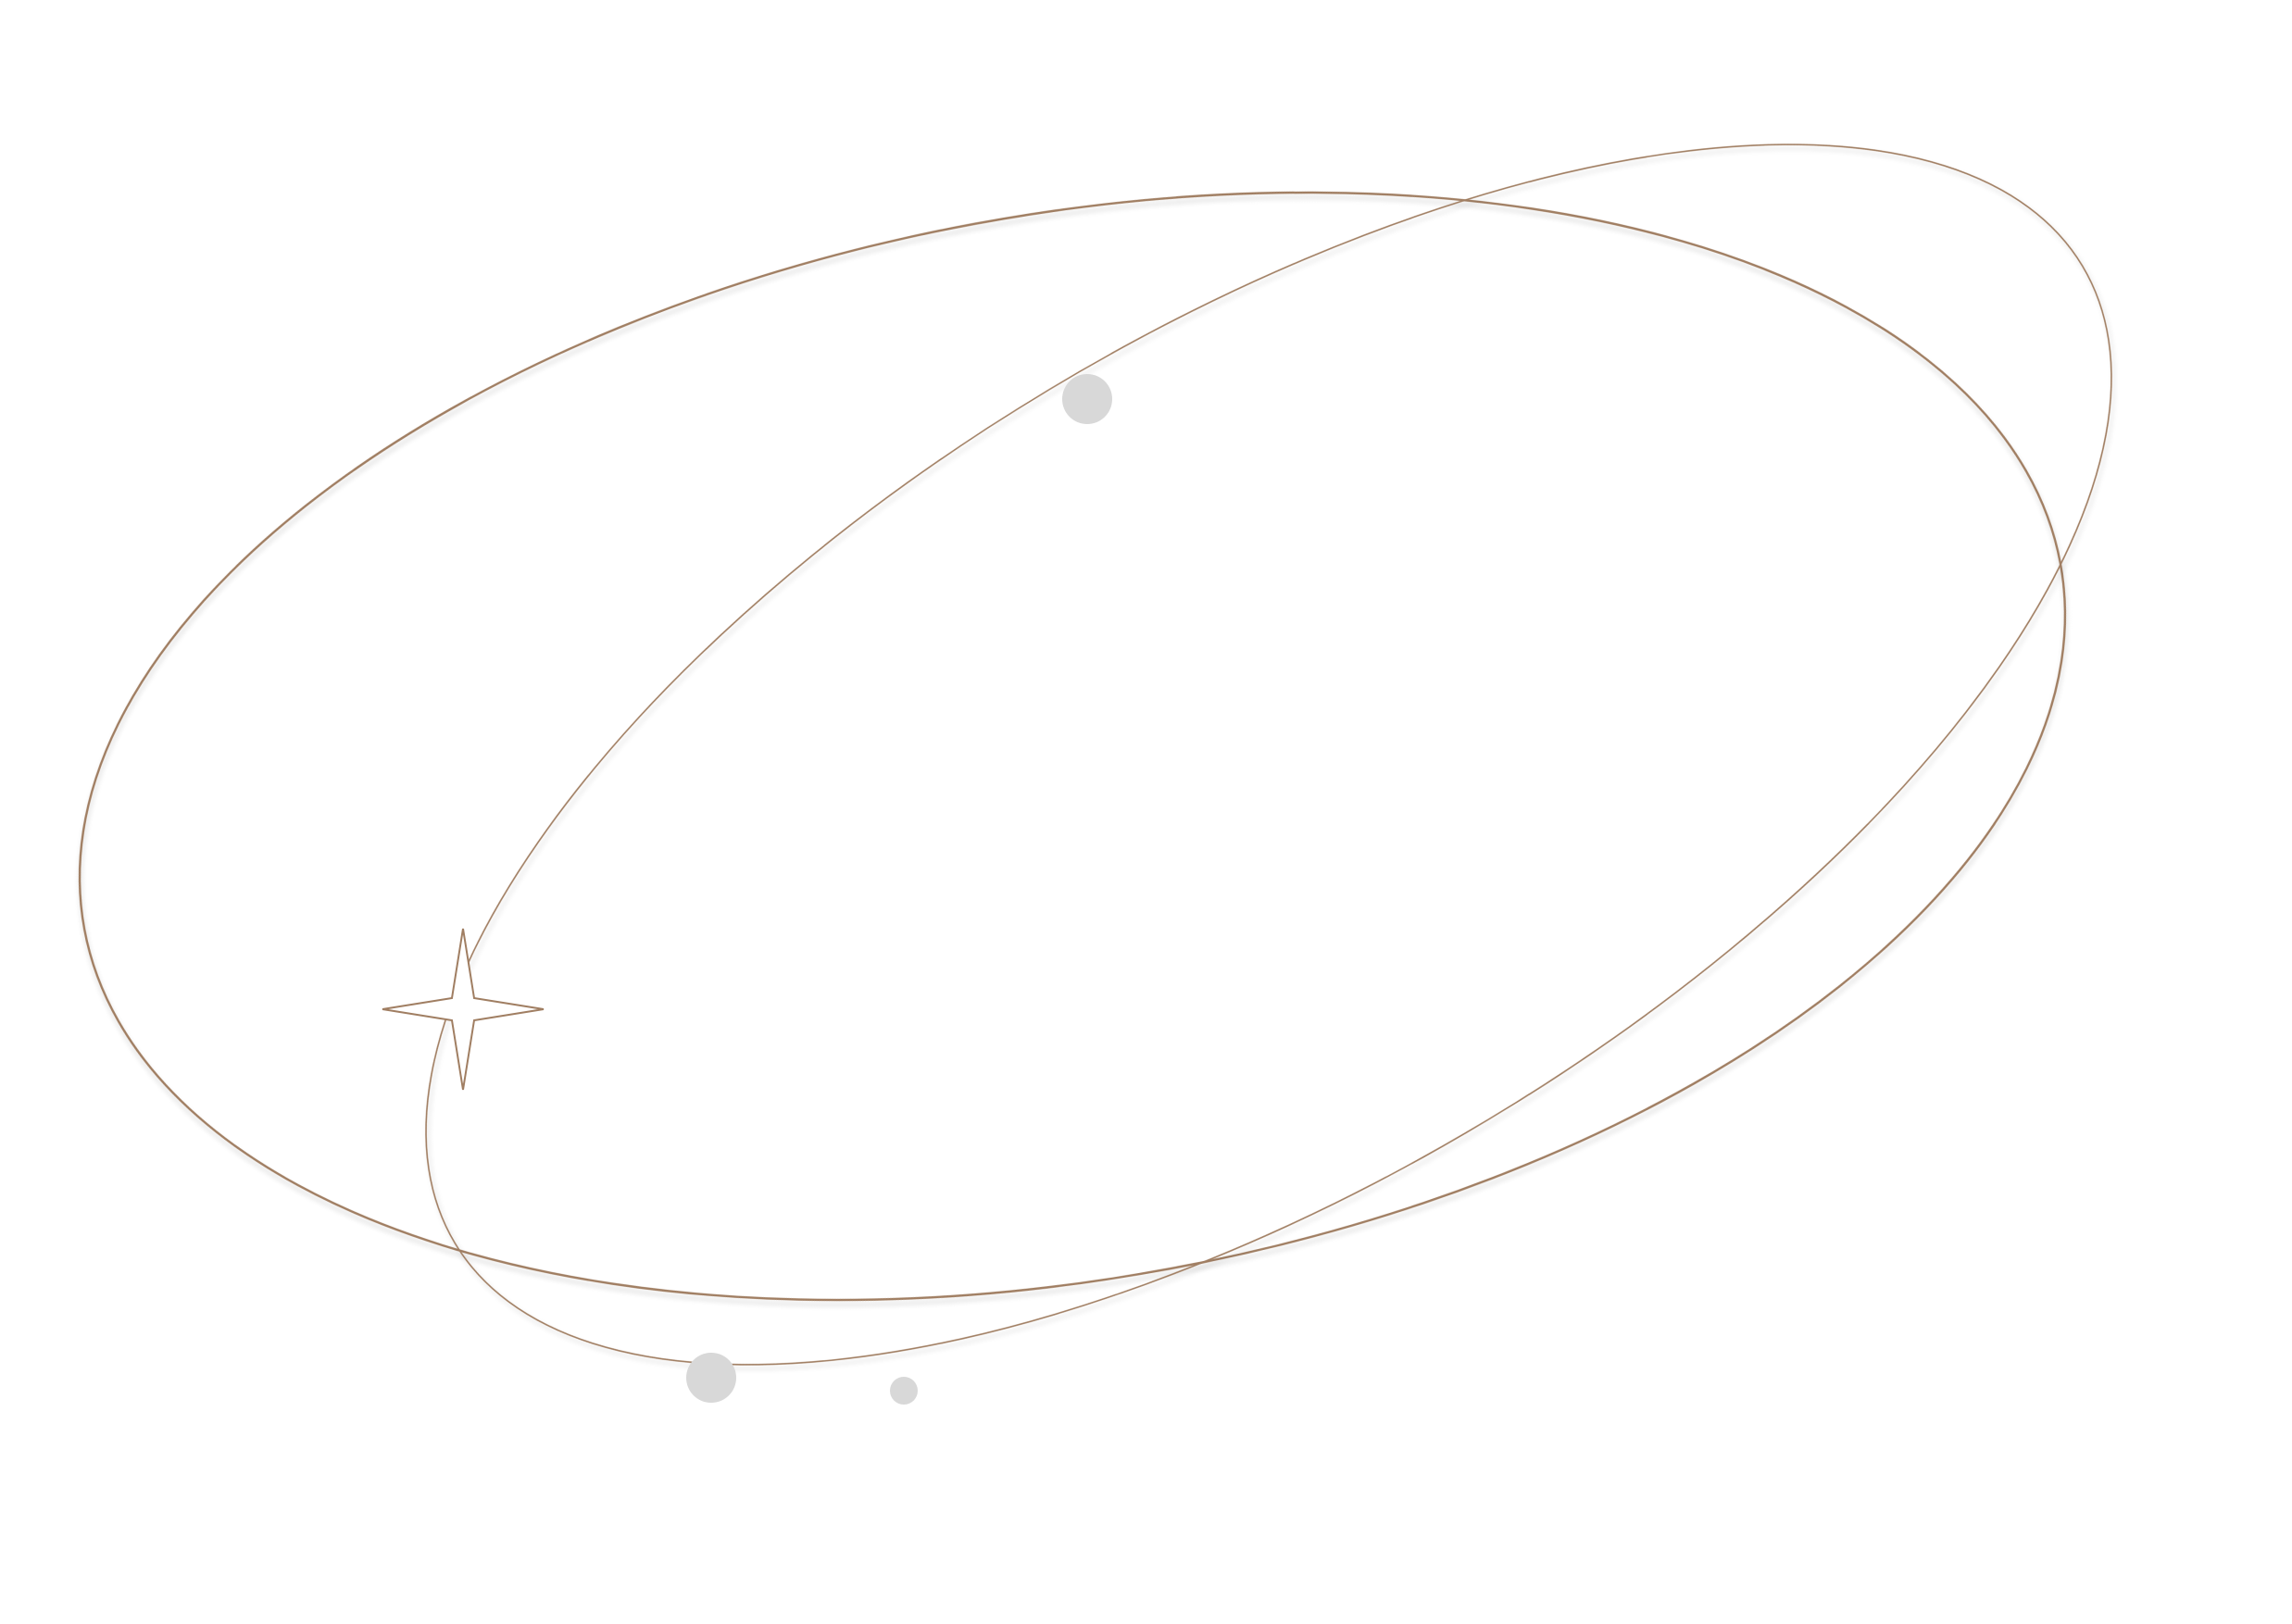  Describe the element at coordinates (711, 1378) in the screenshot. I see `lower-left-dot` at that location.